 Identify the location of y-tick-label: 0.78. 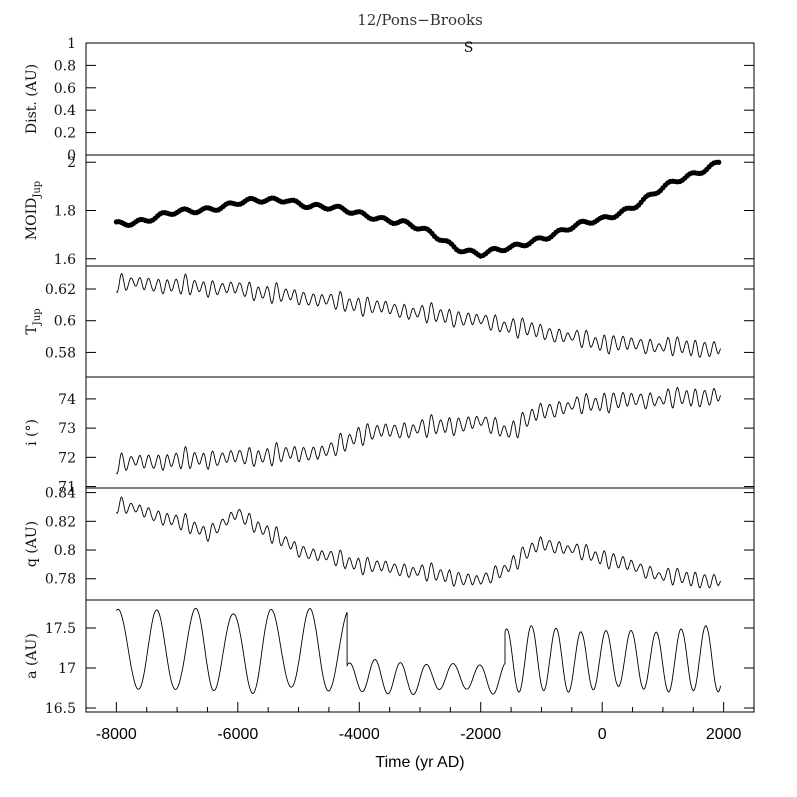
(60, 580).